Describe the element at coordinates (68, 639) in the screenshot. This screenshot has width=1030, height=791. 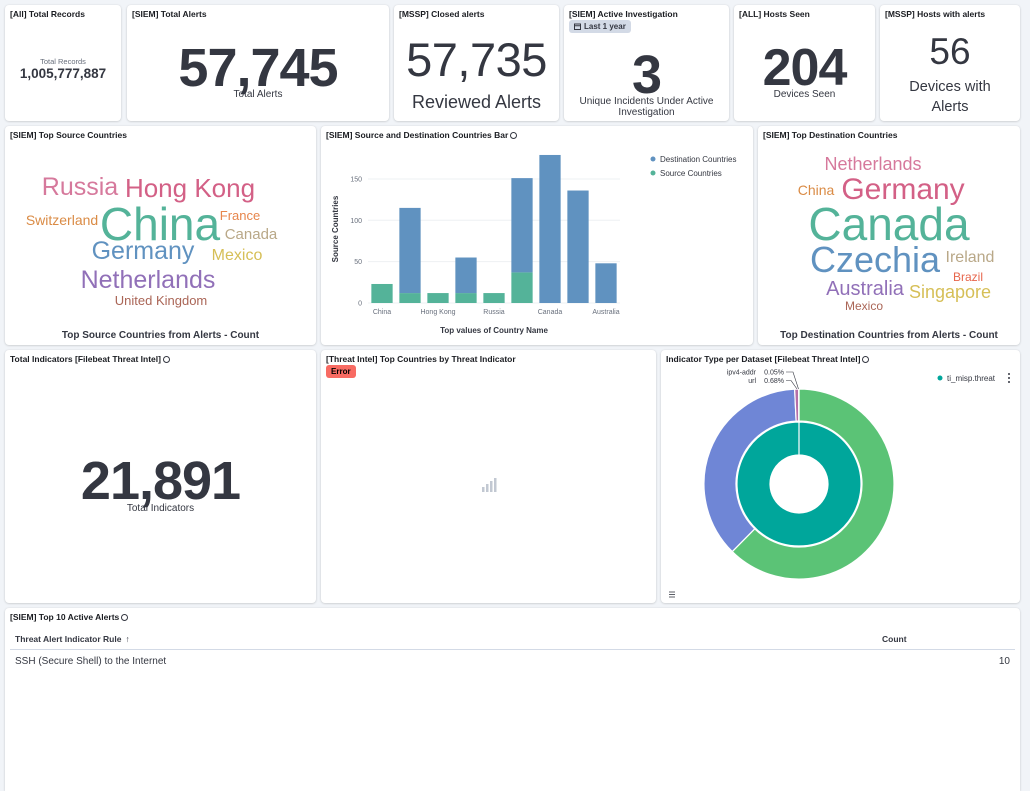
I see `header-text: Threat Alert Indicator Rule` at that location.